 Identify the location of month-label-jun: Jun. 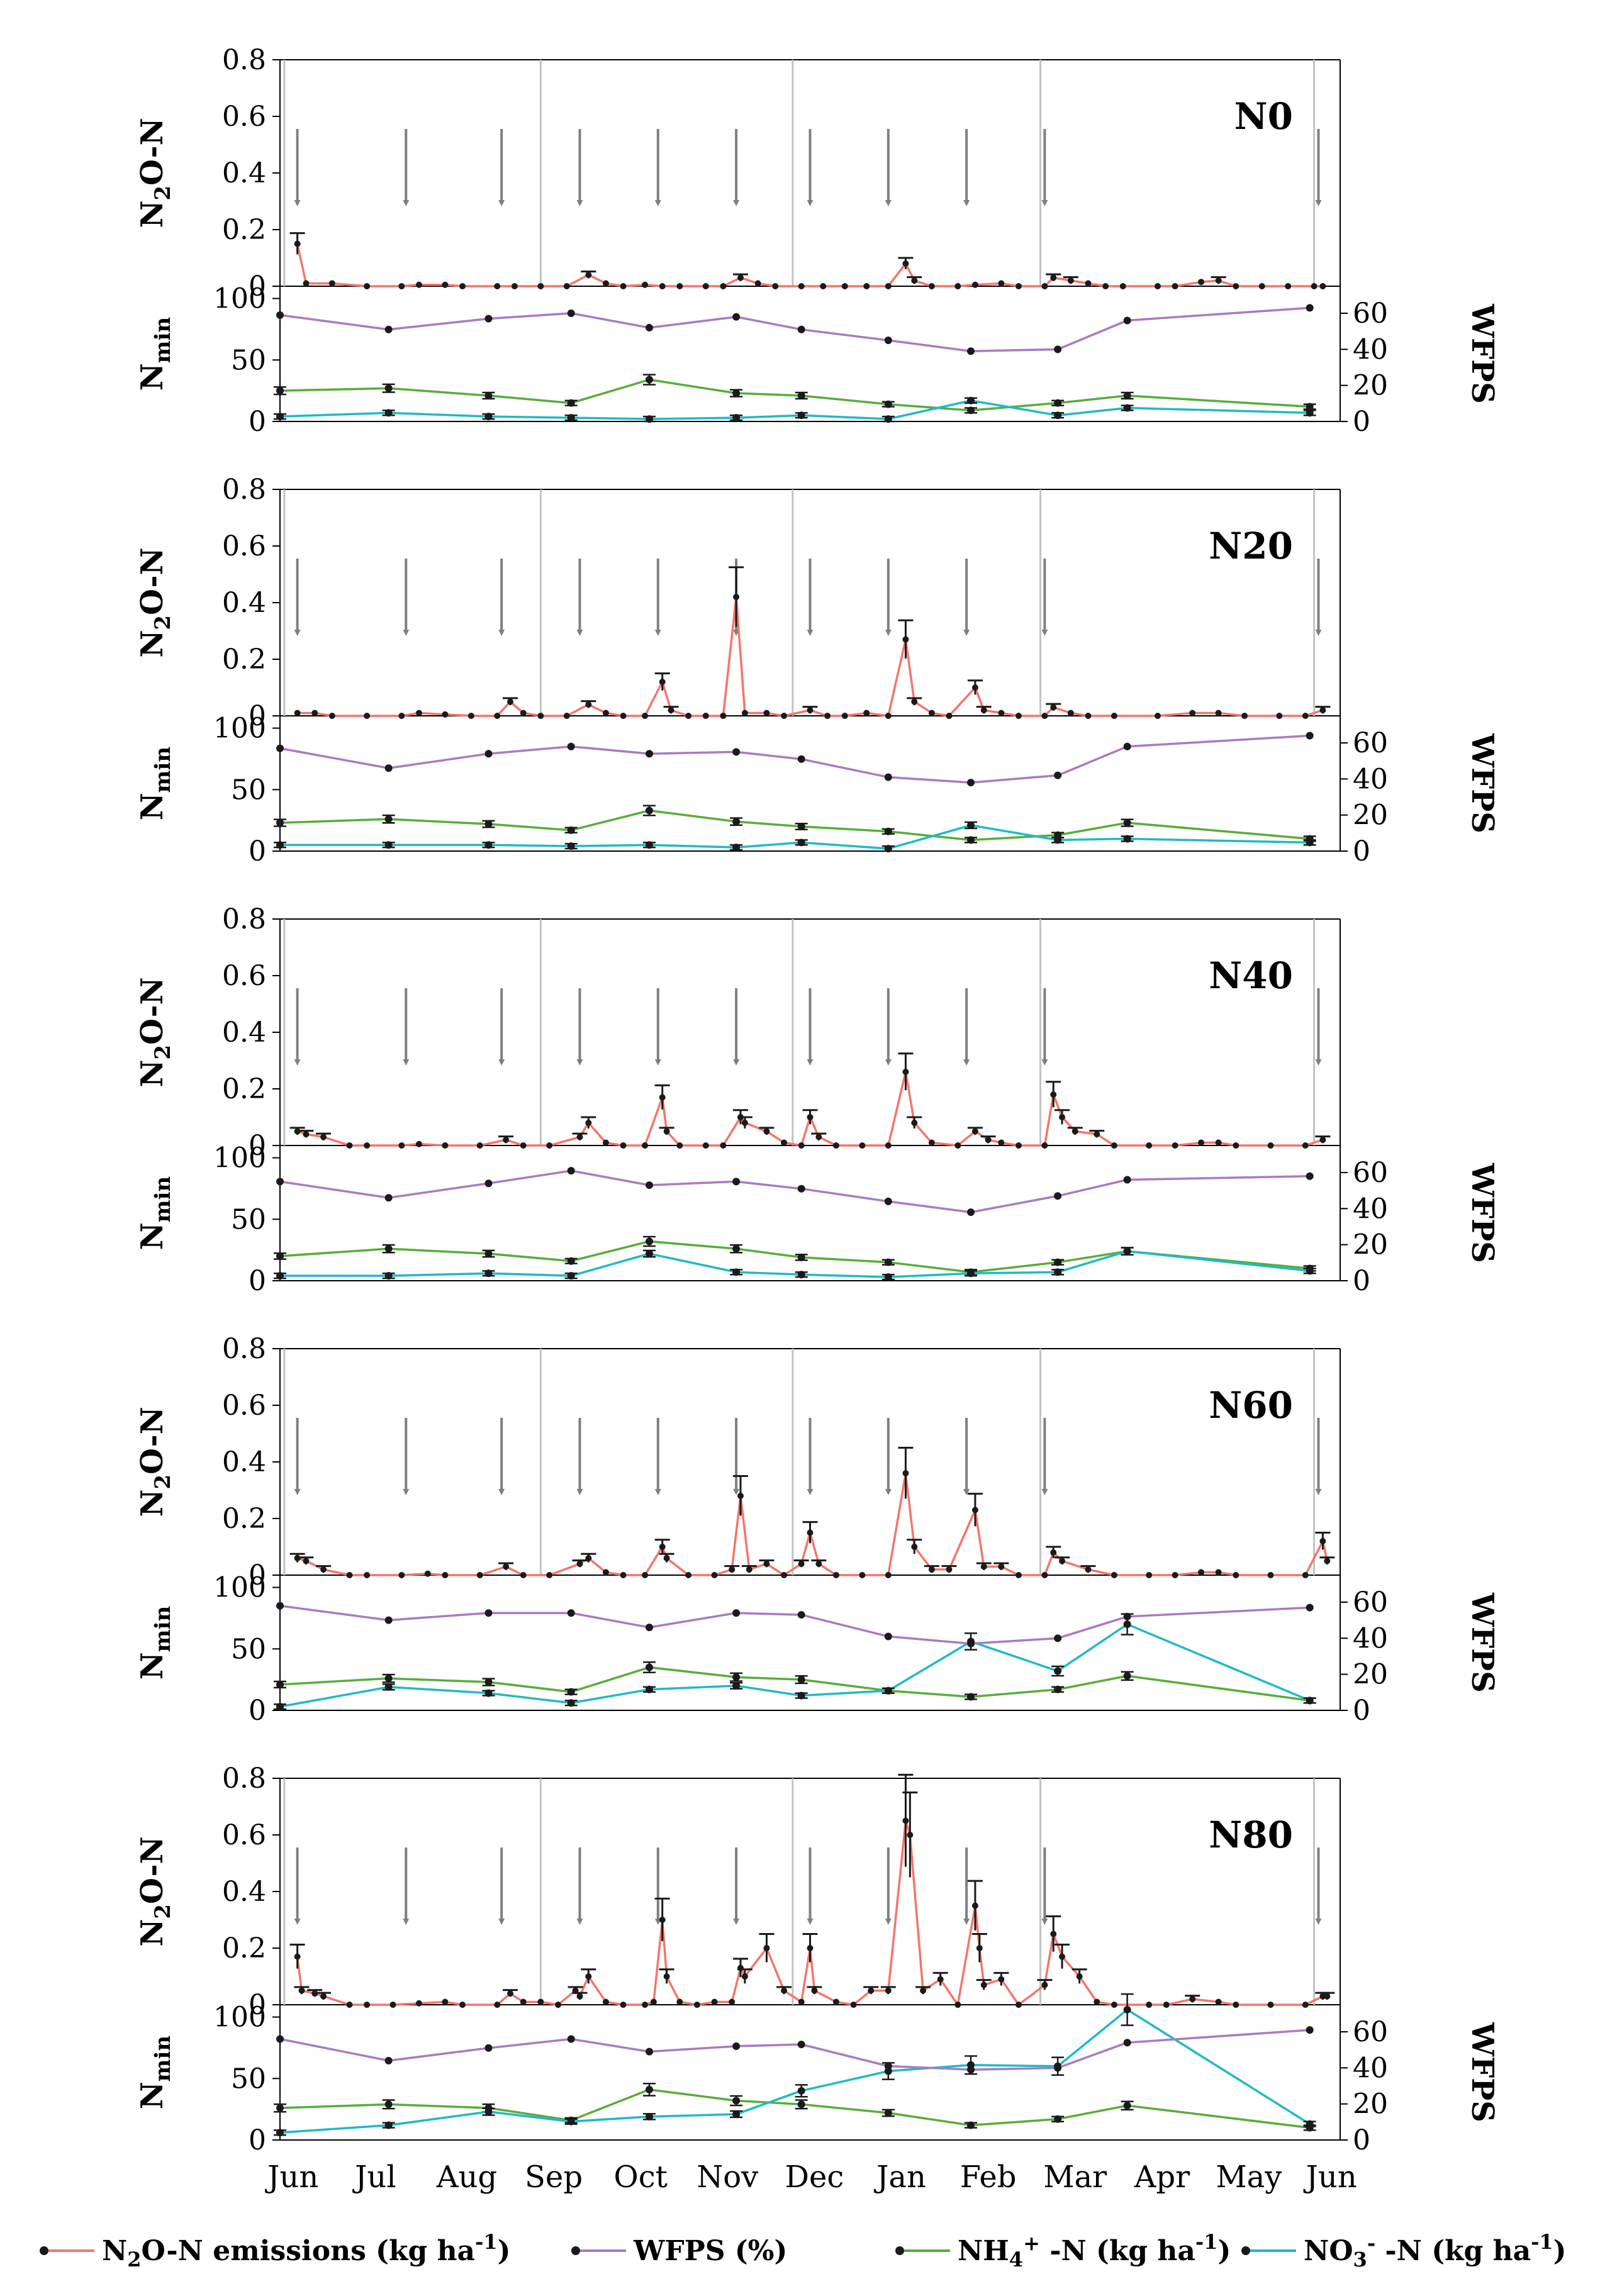
(291, 2177).